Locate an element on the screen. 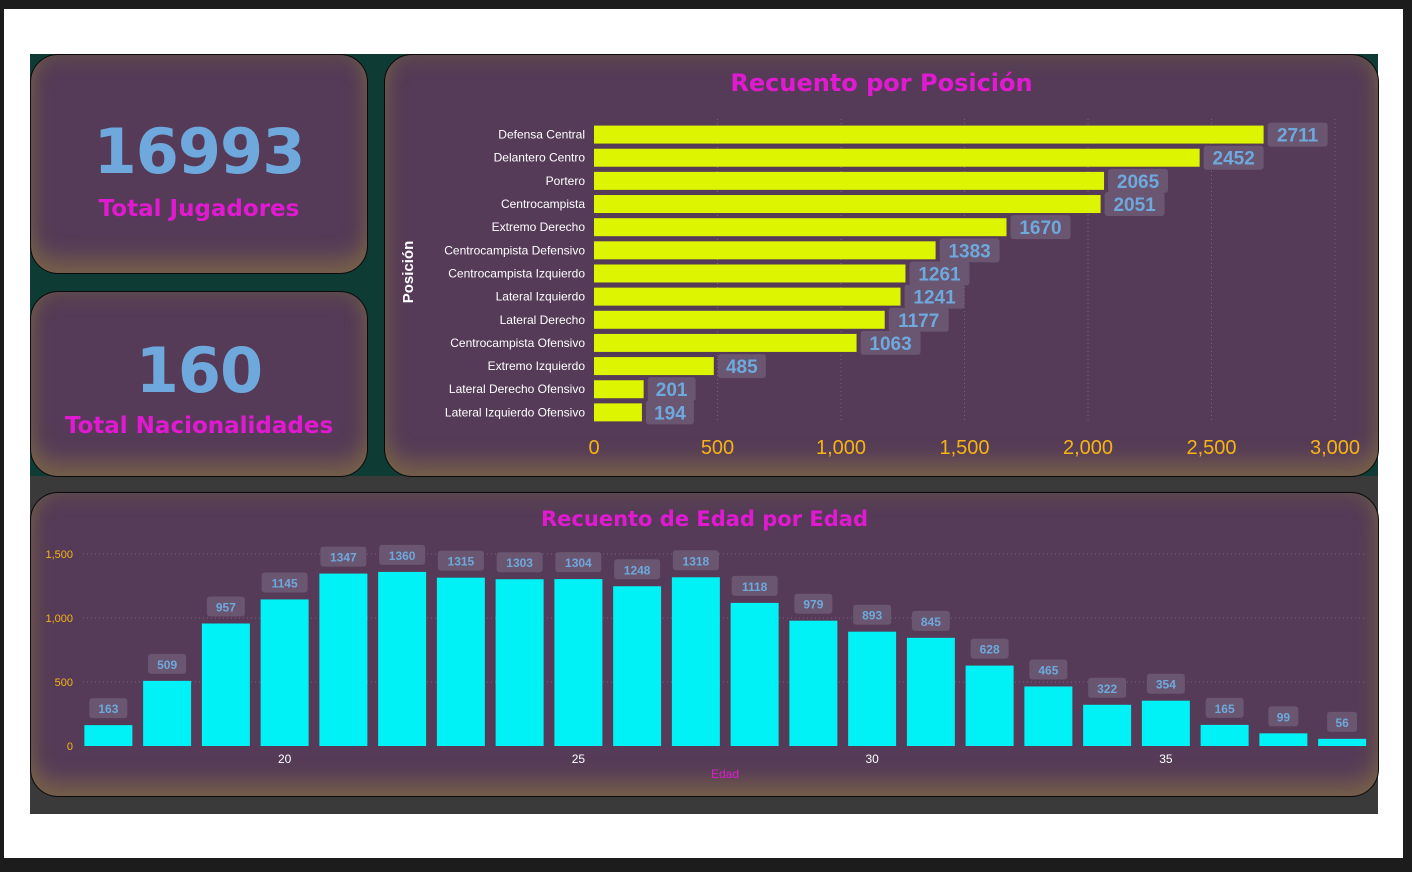 The height and width of the screenshot is (872, 1412). category-label: Lateral Derecho is located at coordinates (543, 320).